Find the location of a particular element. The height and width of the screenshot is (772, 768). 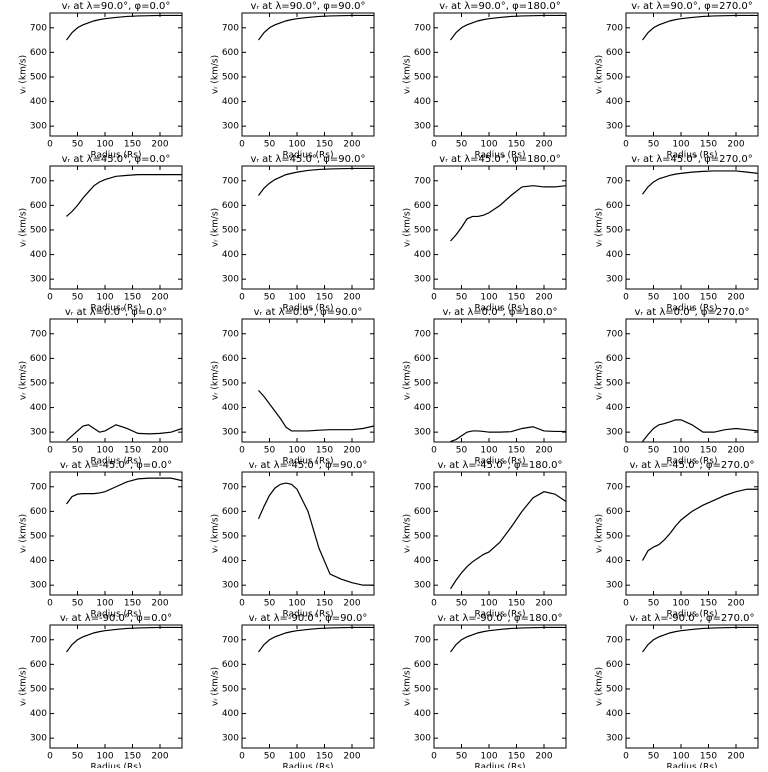

panel-title: vᵣ at λ=-90.0°, φ=180.0° is located at coordinates (499, 618).